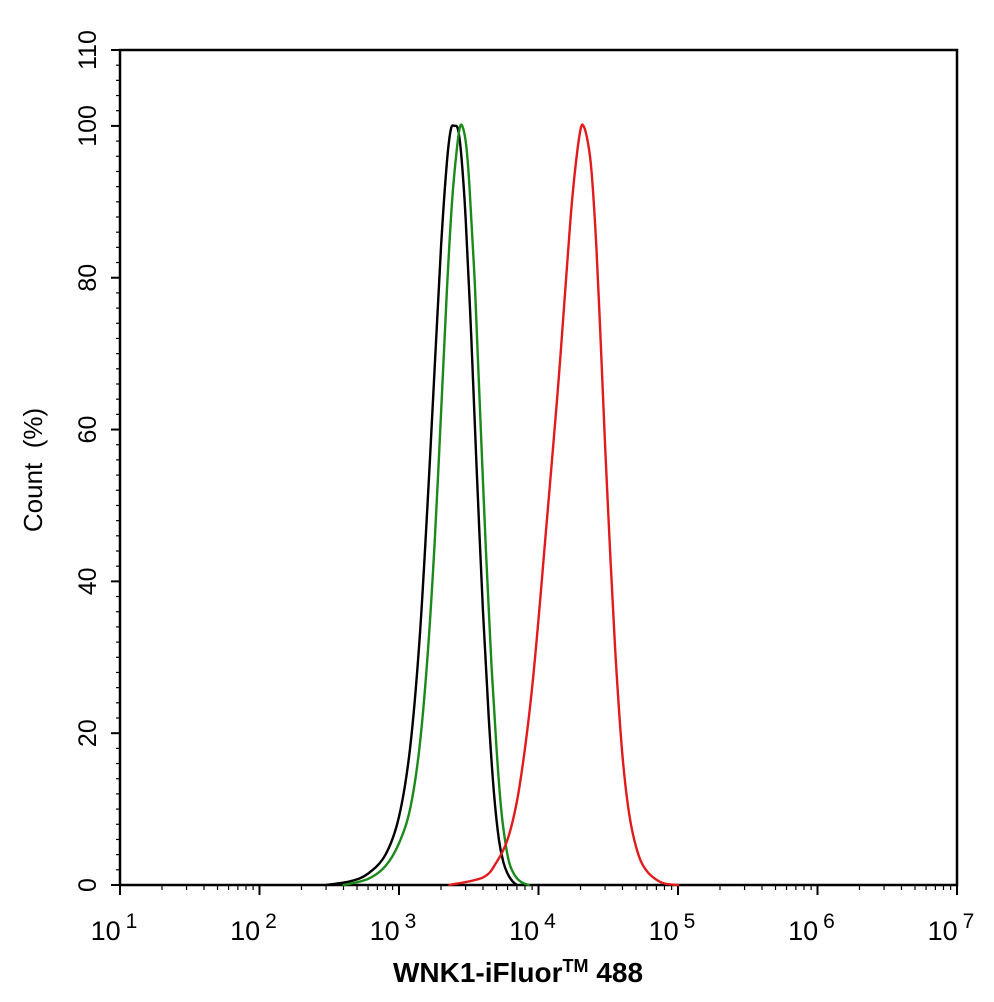 The height and width of the screenshot is (1002, 994). What do you see at coordinates (88, 885) in the screenshot?
I see `y-tick-label: 0` at bounding box center [88, 885].